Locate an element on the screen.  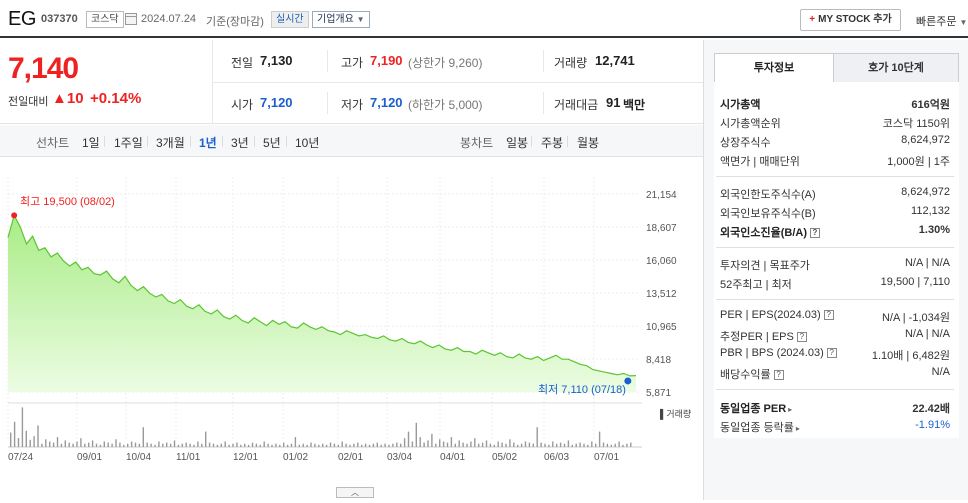
info-value: 8,624,972 is located at coordinates (925, 192).